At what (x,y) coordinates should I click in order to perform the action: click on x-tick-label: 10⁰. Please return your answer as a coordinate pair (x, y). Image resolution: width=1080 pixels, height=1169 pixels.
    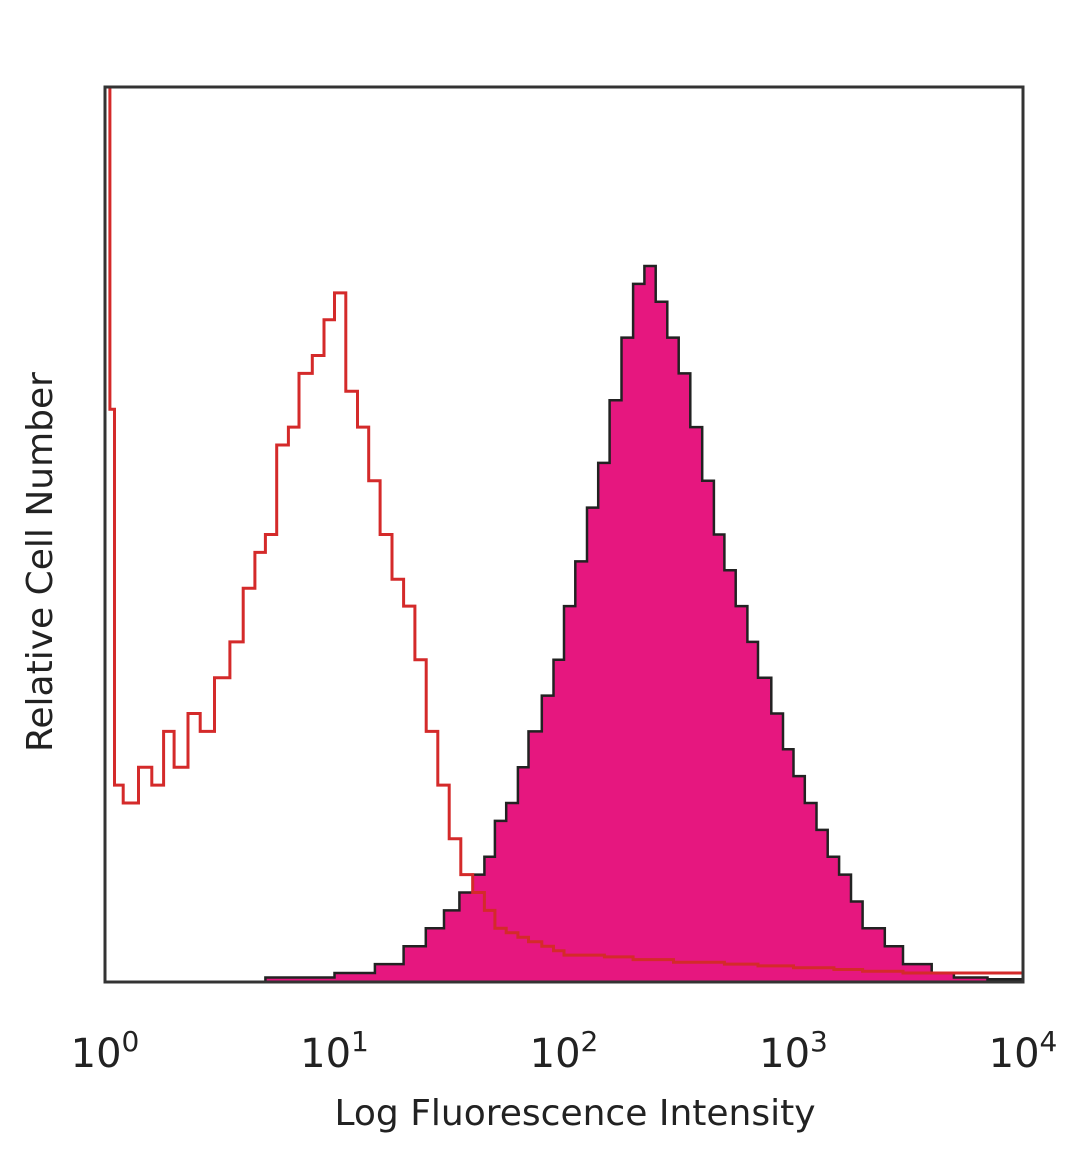
    Looking at the image, I should click on (105, 1051).